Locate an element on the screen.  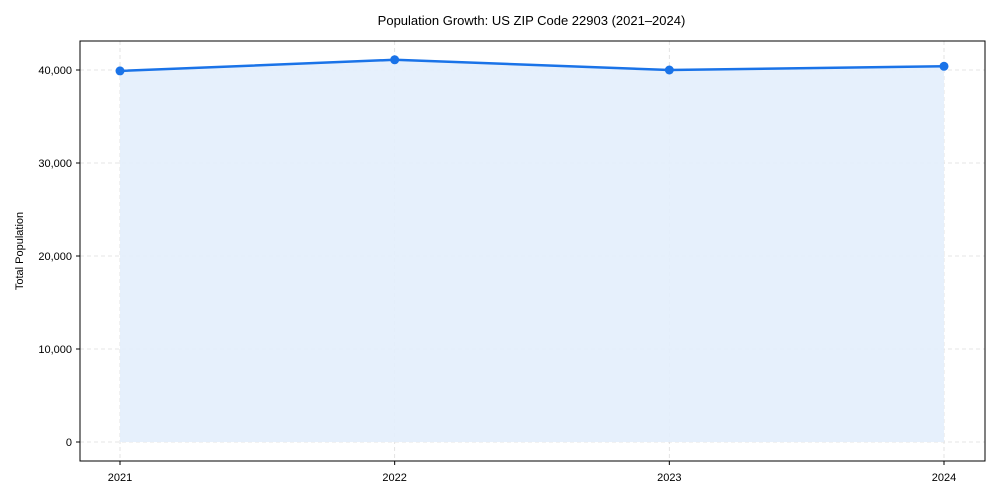
data-points is located at coordinates (532, 65).